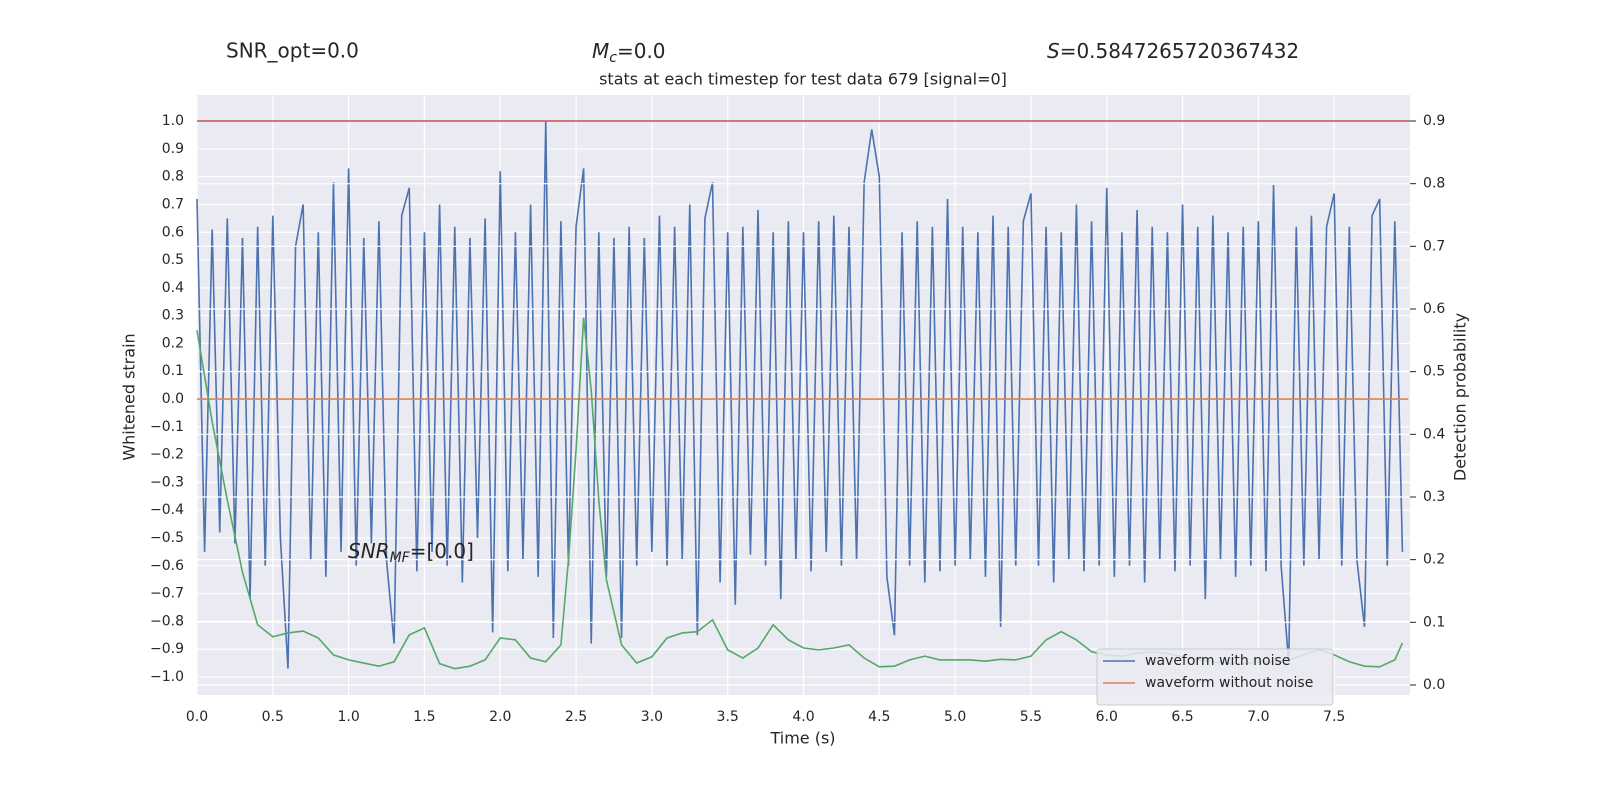 This screenshot has width=1600, height=800. Describe the element at coordinates (167, 427) in the screenshot. I see `y-tick-label: −0.1` at that location.